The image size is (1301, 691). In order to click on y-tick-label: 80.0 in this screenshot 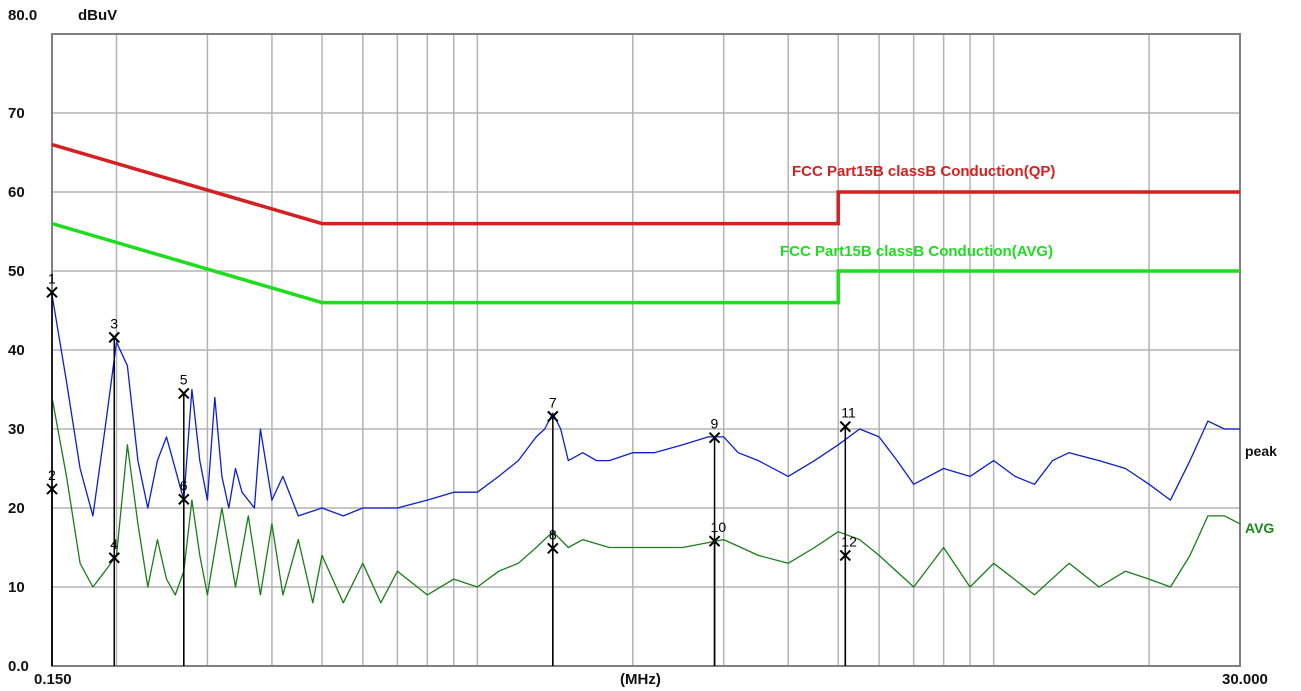, I will do `click(22, 15)`.